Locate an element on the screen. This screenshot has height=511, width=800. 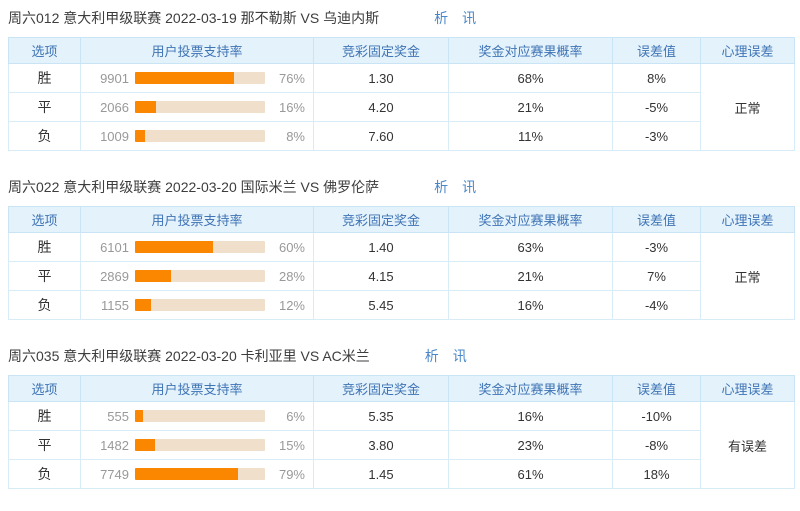
vote-percent: 76% is located at coordinates (291, 78).